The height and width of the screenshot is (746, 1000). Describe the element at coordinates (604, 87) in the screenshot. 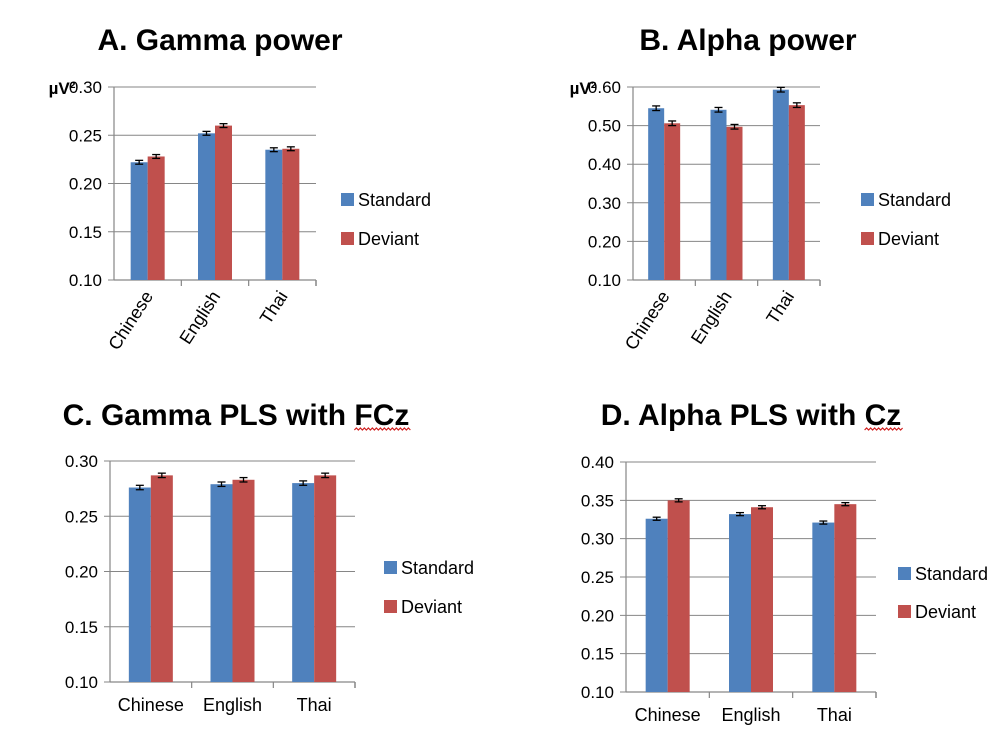

I see `y-tick-label: 0.60` at that location.